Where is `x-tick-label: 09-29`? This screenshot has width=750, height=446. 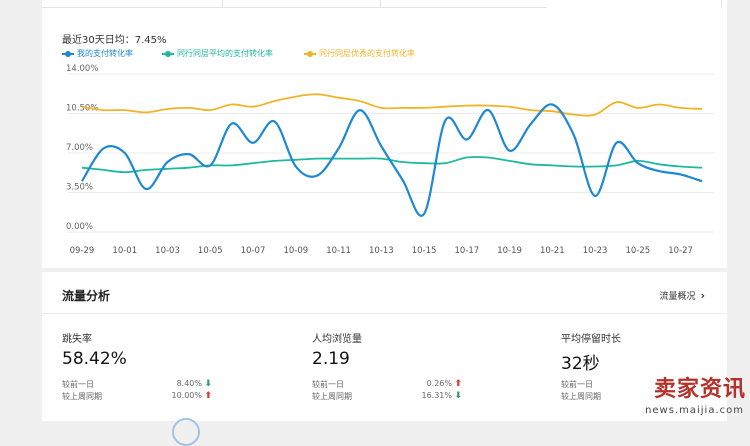
x-tick-label: 09-29 is located at coordinates (82, 251).